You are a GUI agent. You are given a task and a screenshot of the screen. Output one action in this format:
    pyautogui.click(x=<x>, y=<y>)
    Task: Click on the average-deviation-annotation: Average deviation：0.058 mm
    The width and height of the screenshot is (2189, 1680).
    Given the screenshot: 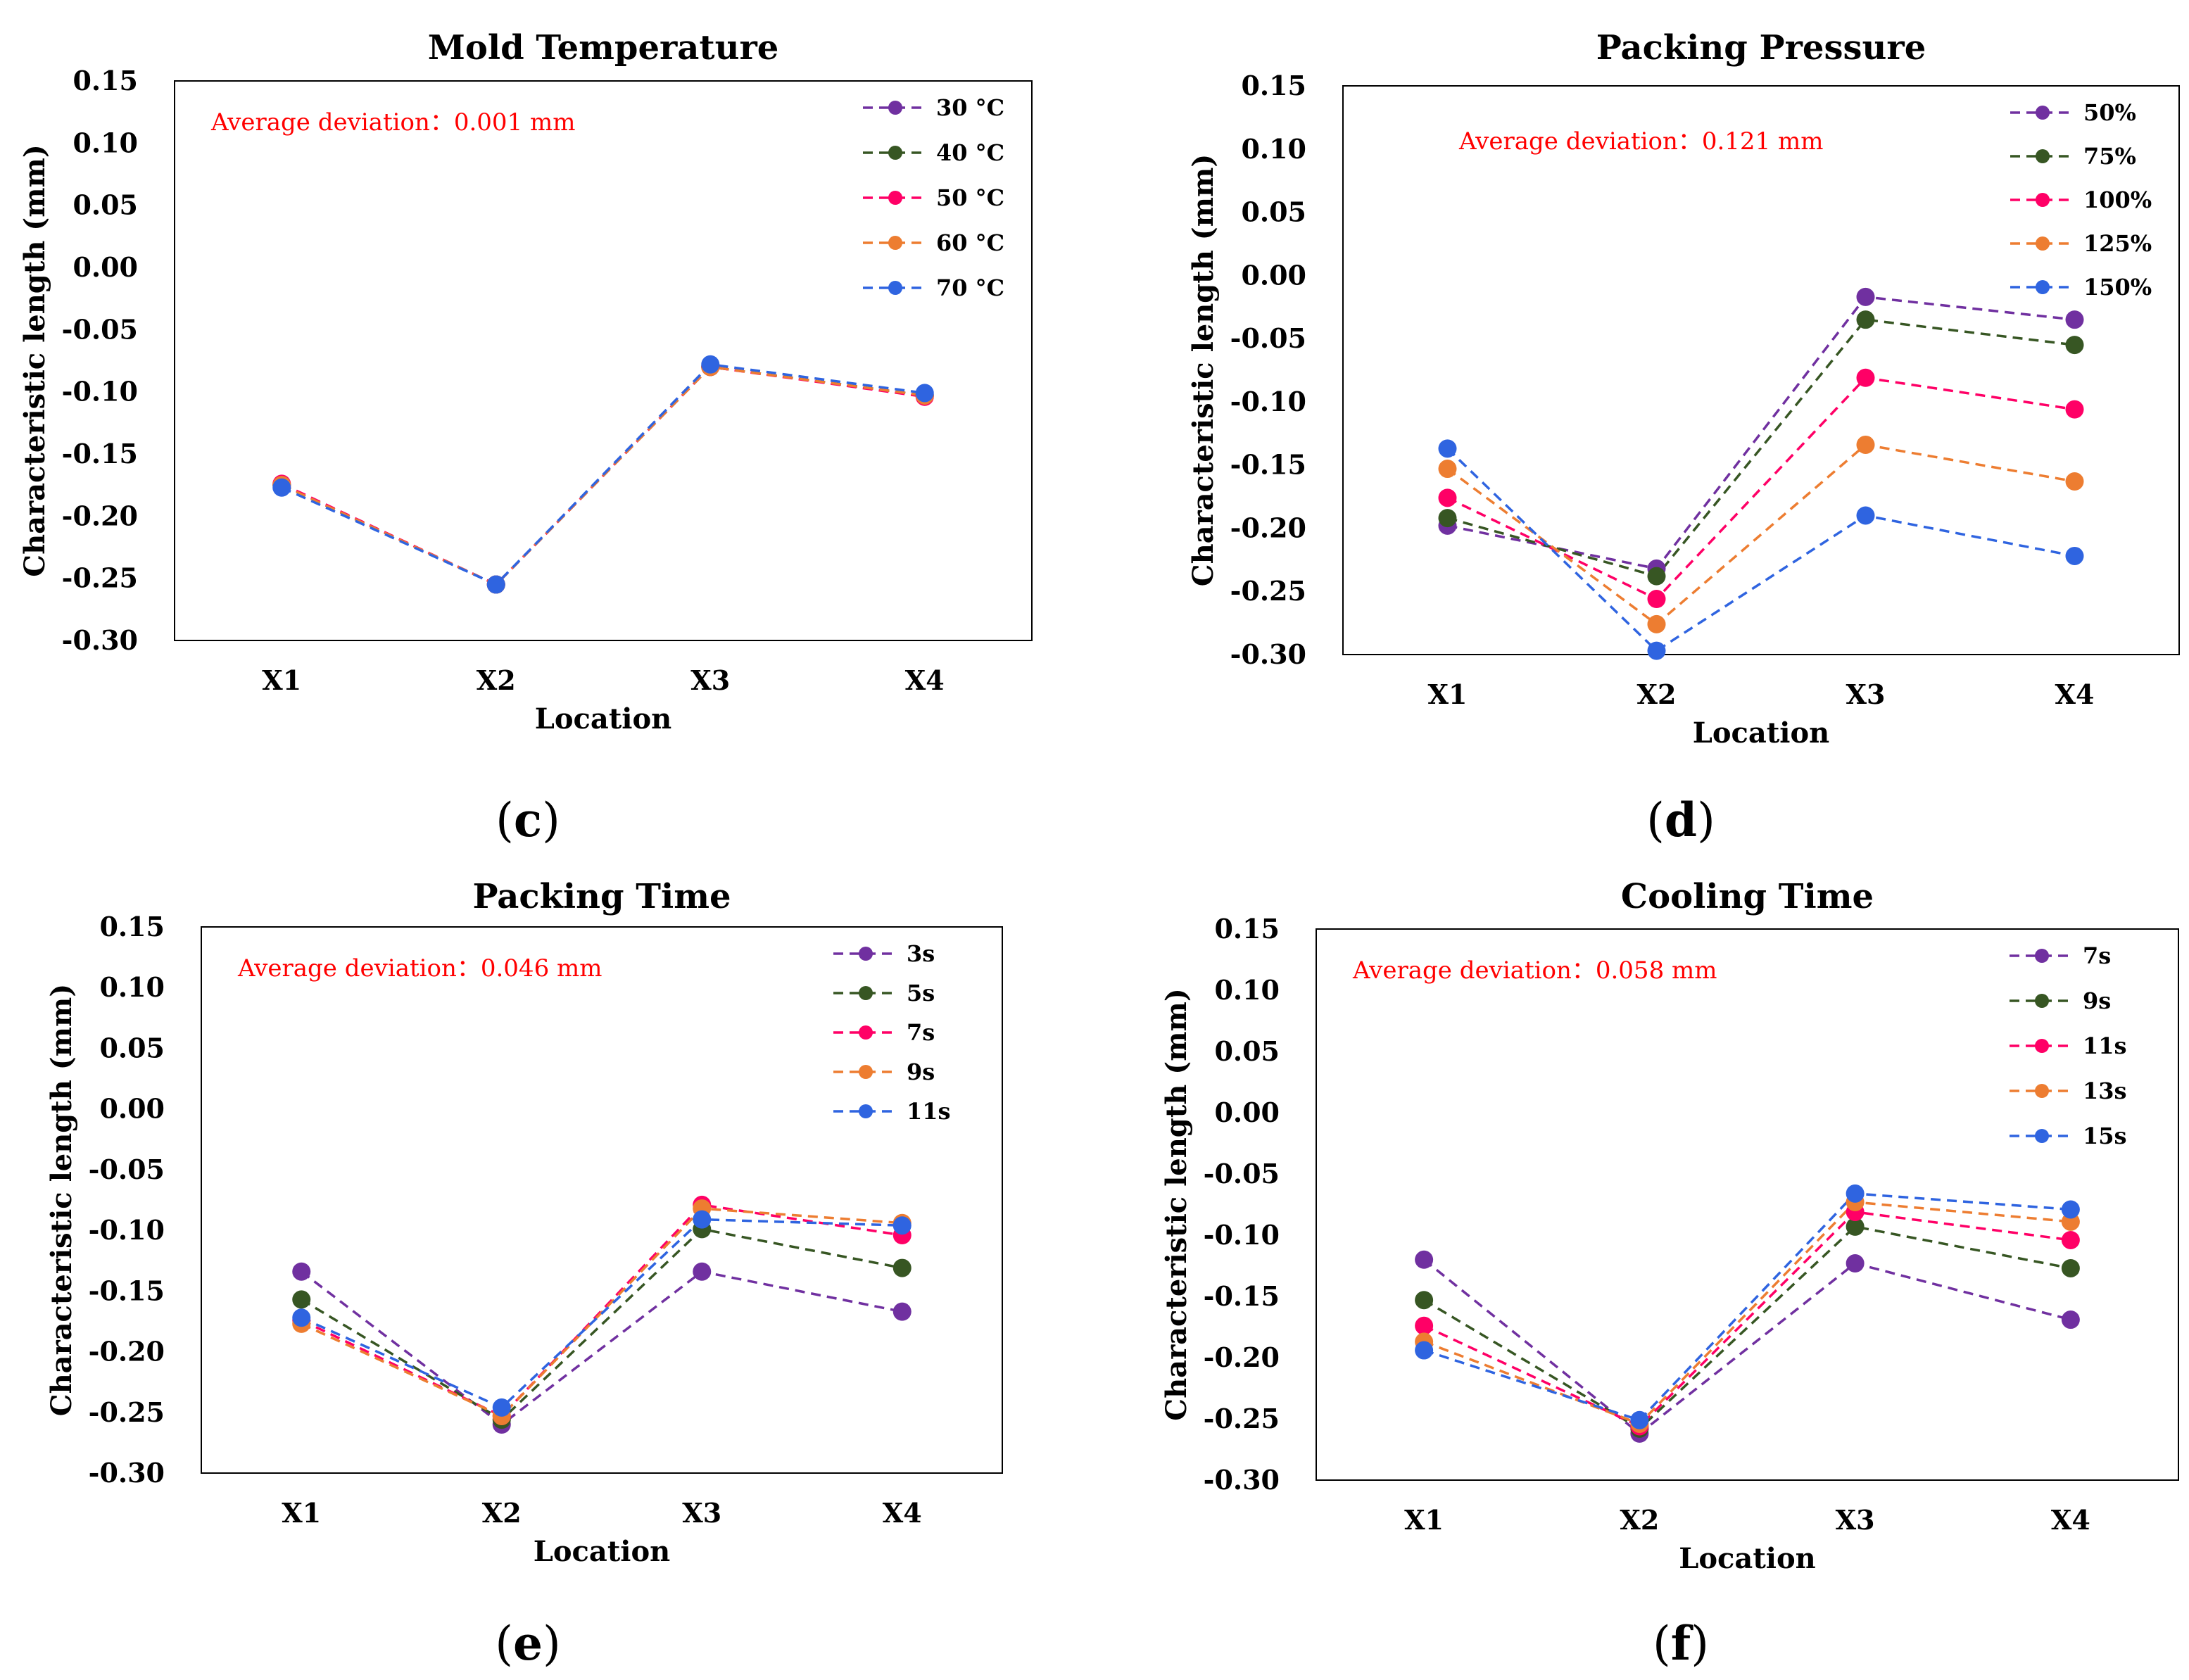 What is the action you would take?
    pyautogui.click(x=1534, y=971)
    